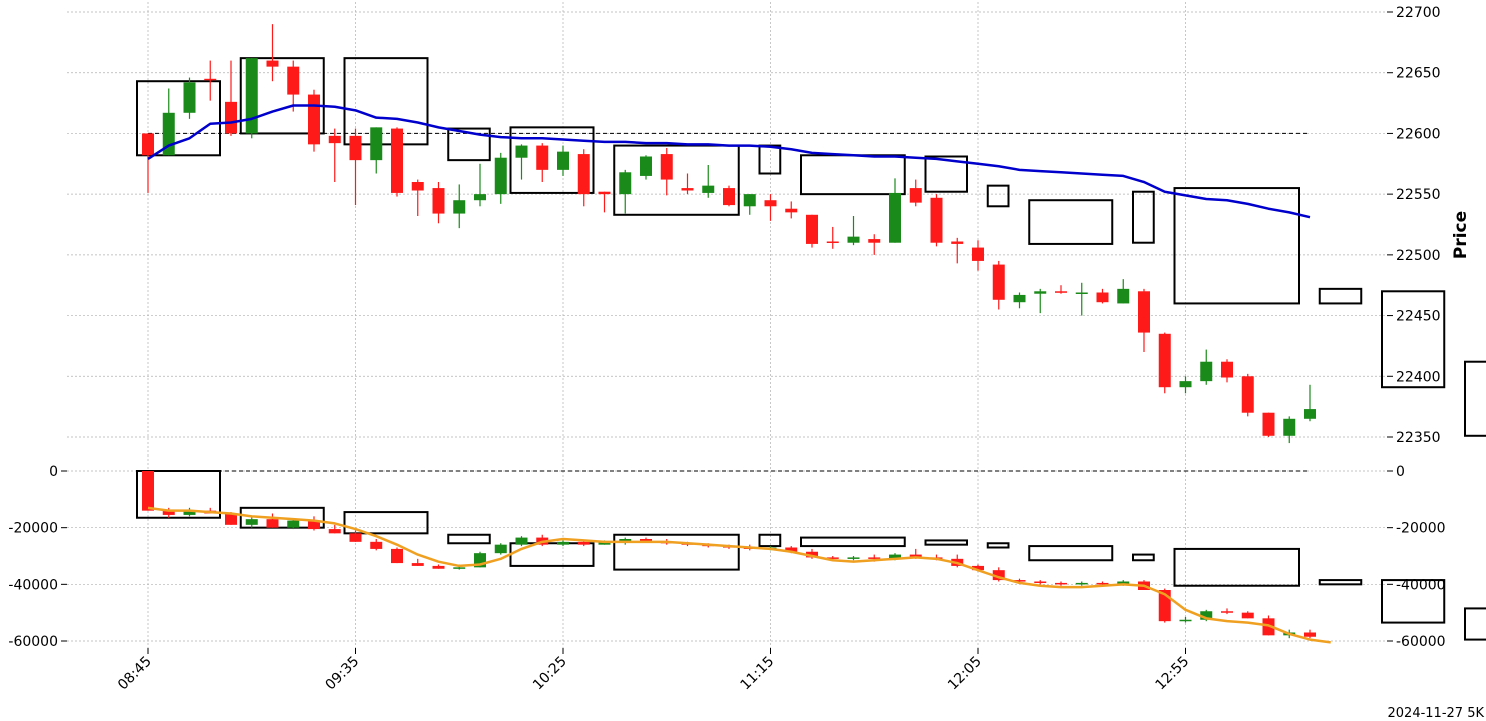 The image size is (1486, 721). What do you see at coordinates (1421, 642) in the screenshot?
I see `y-tick-label: -60000` at bounding box center [1421, 642].